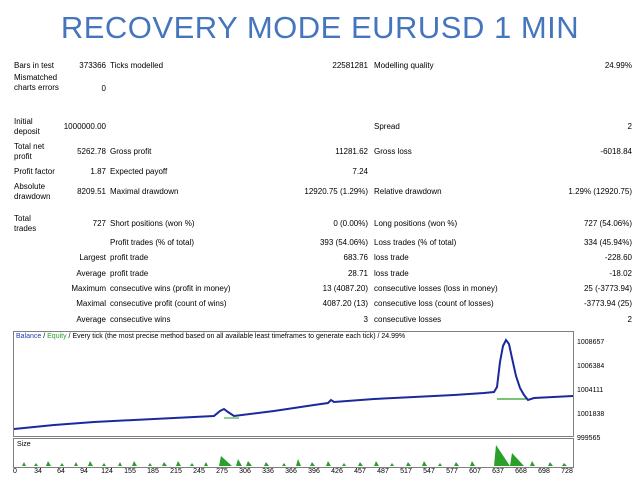  What do you see at coordinates (434, 303) in the screenshot?
I see `max-consecutive-loss-label: consecutive loss (count of losses)` at bounding box center [434, 303].